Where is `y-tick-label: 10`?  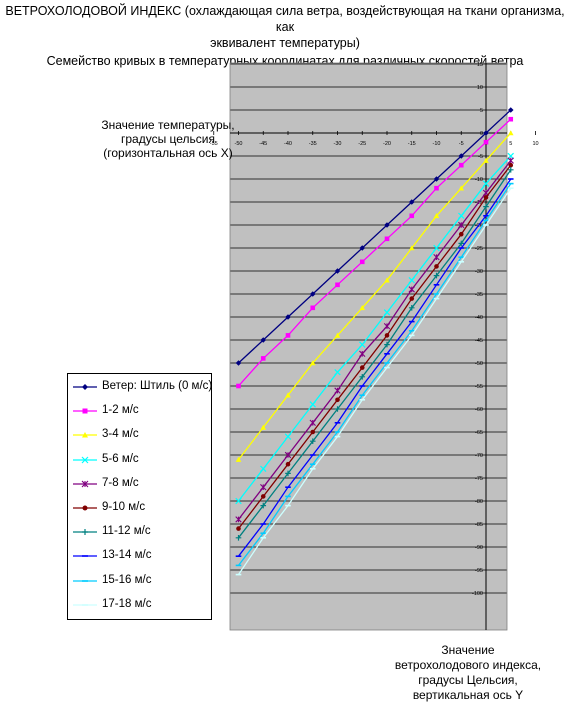
y-tick-label: 10 is located at coordinates (480, 88).